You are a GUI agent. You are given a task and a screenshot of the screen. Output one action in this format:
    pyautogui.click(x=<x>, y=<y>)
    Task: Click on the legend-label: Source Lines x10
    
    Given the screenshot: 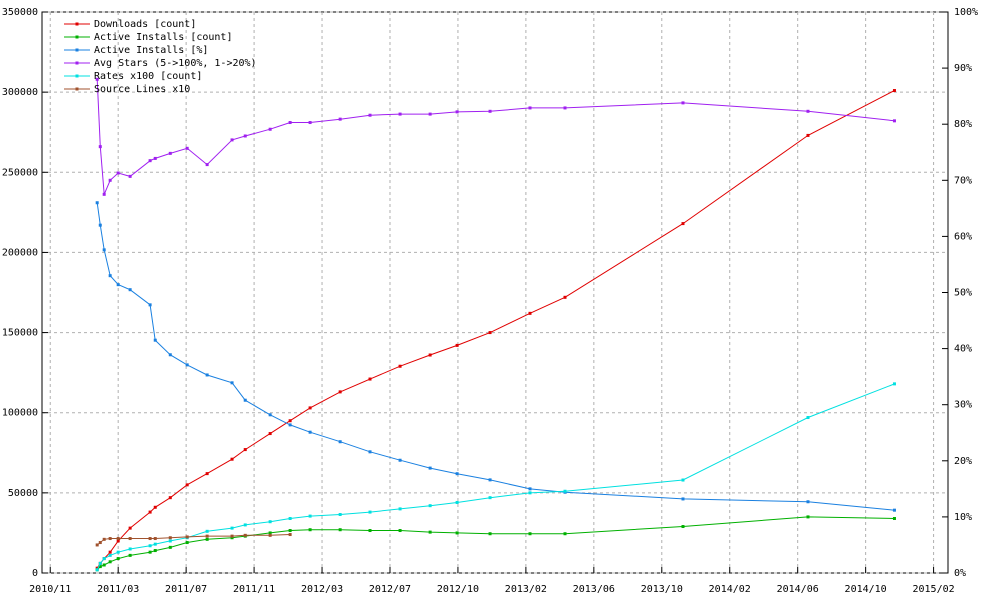 What is the action you would take?
    pyautogui.click(x=142, y=89)
    